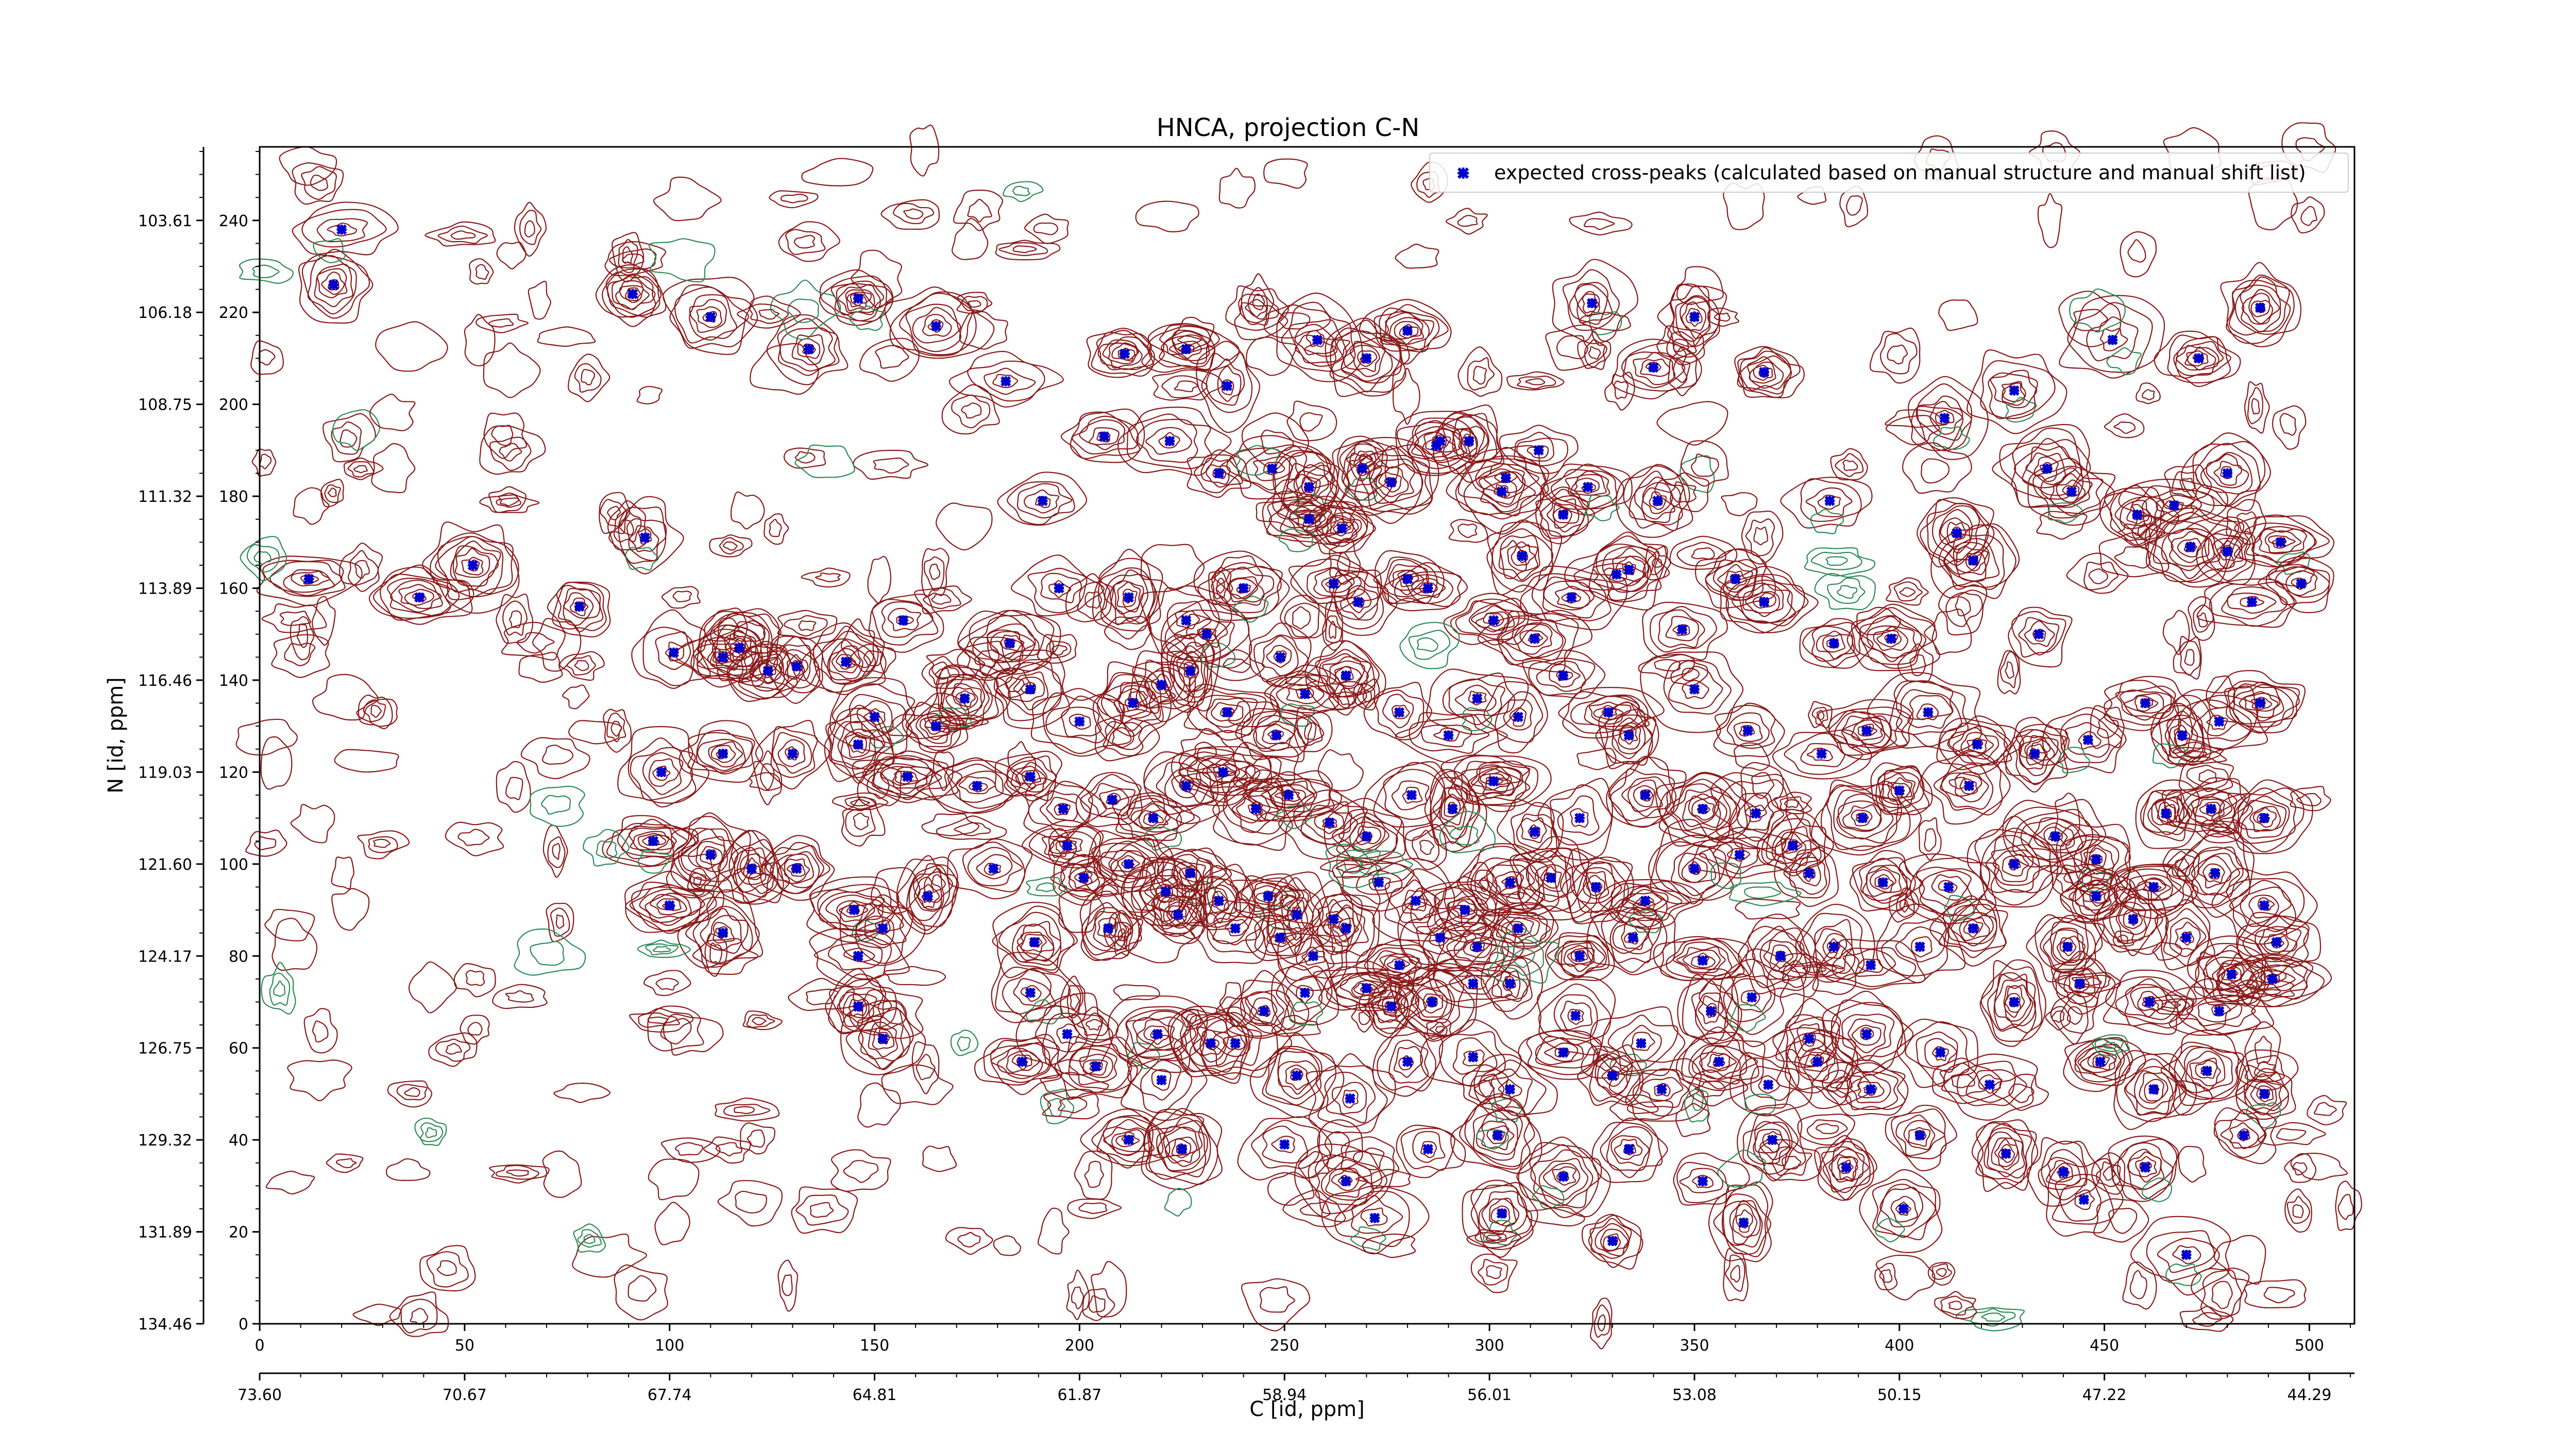 Image resolution: width=2576 pixels, height=1449 pixels. What do you see at coordinates (465, 1395) in the screenshot?
I see `x-ppm-tick-label: 70.67` at bounding box center [465, 1395].